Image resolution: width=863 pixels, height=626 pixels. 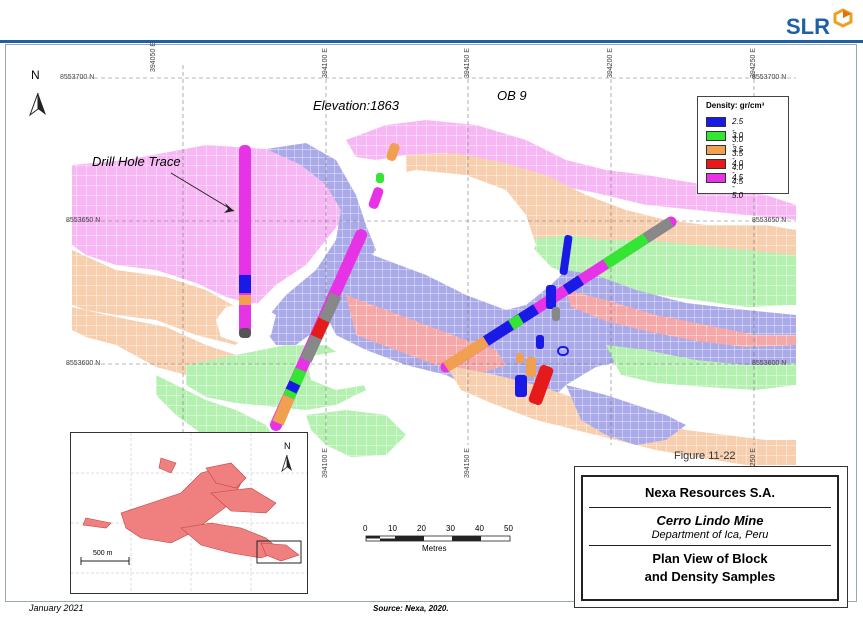 I want to click on figure-title-line2: and Density Samples, so click(x=710, y=576).